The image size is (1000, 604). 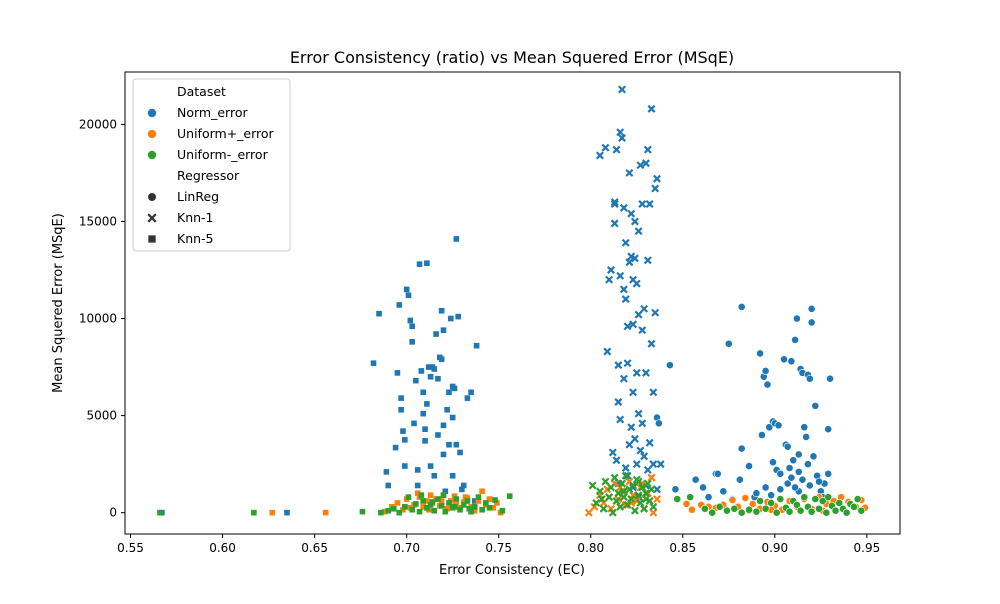 What do you see at coordinates (152, 155) in the screenshot?
I see `legend-marker` at bounding box center [152, 155].